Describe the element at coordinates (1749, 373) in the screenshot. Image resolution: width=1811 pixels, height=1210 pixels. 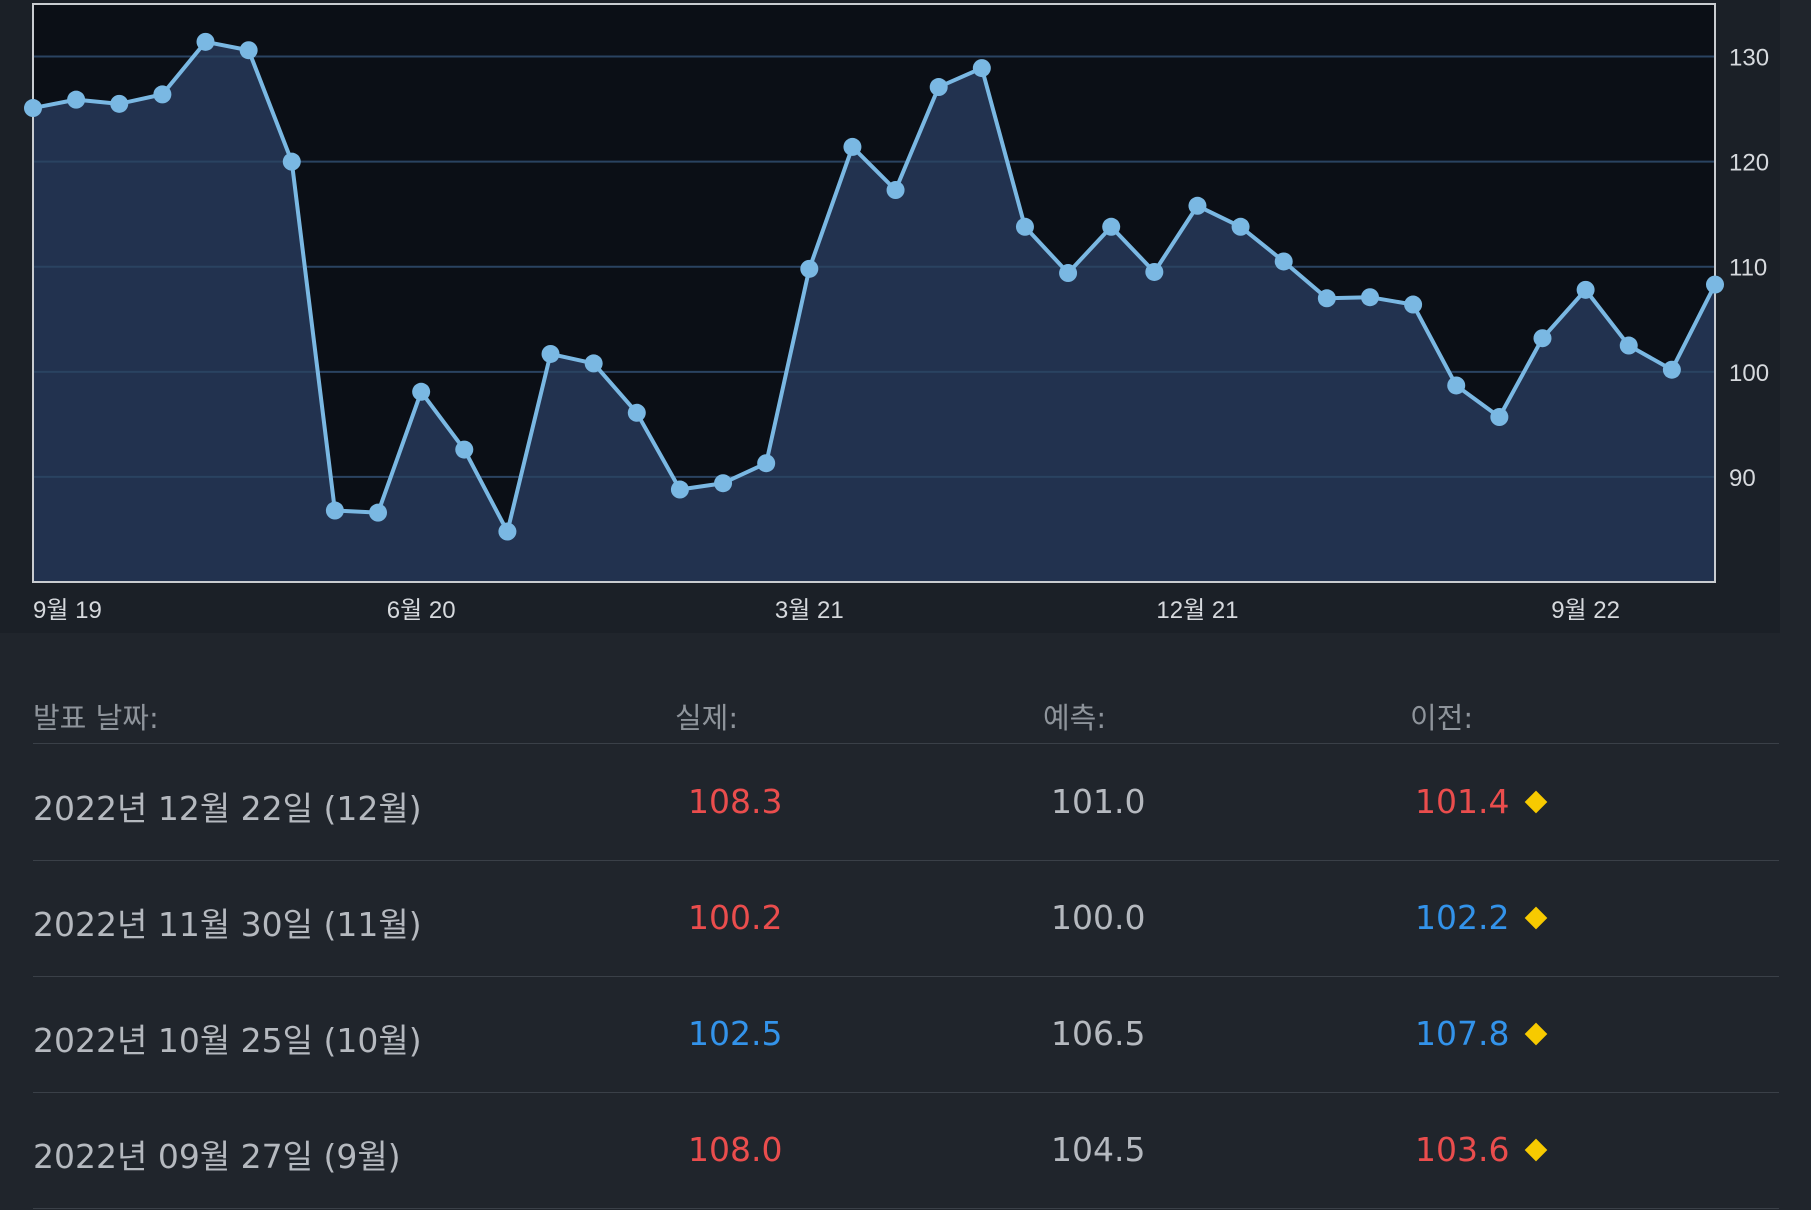
I see `y-tick-label: 100` at that location.